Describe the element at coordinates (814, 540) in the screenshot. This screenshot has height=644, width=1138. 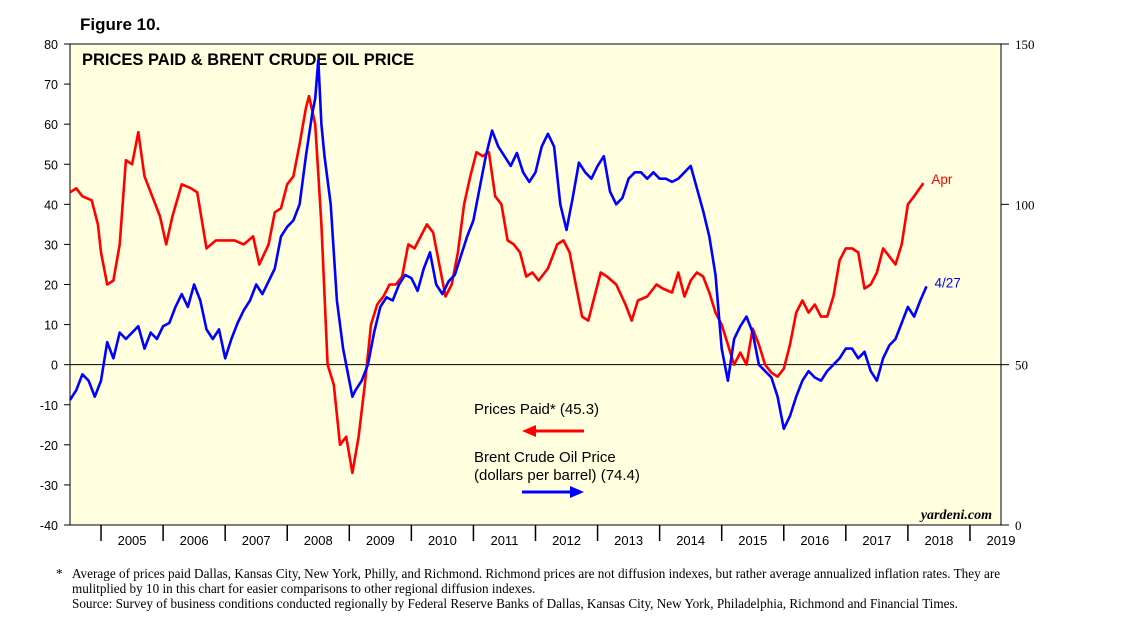
I see `year-label: 2016` at that location.